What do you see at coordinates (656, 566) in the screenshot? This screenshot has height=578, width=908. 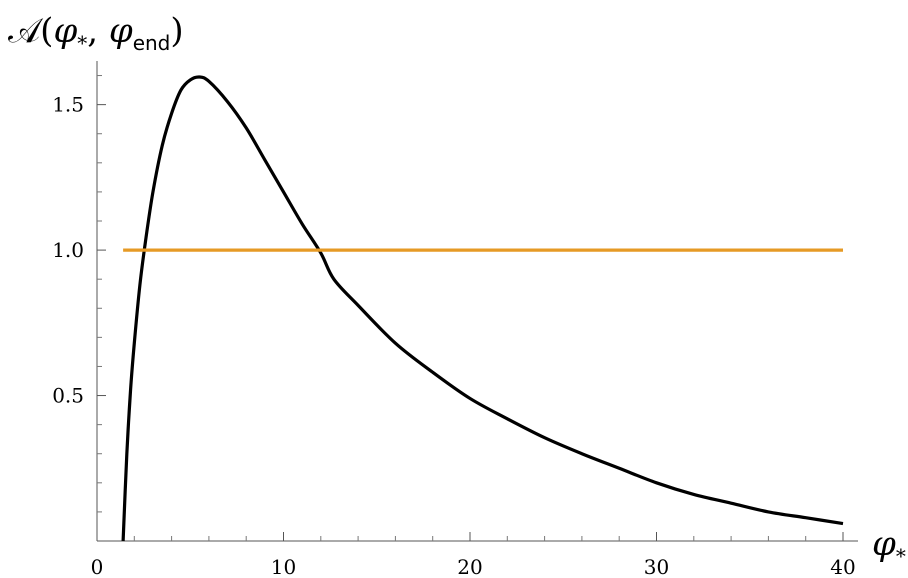 I see `x-tick-label: 30` at bounding box center [656, 566].